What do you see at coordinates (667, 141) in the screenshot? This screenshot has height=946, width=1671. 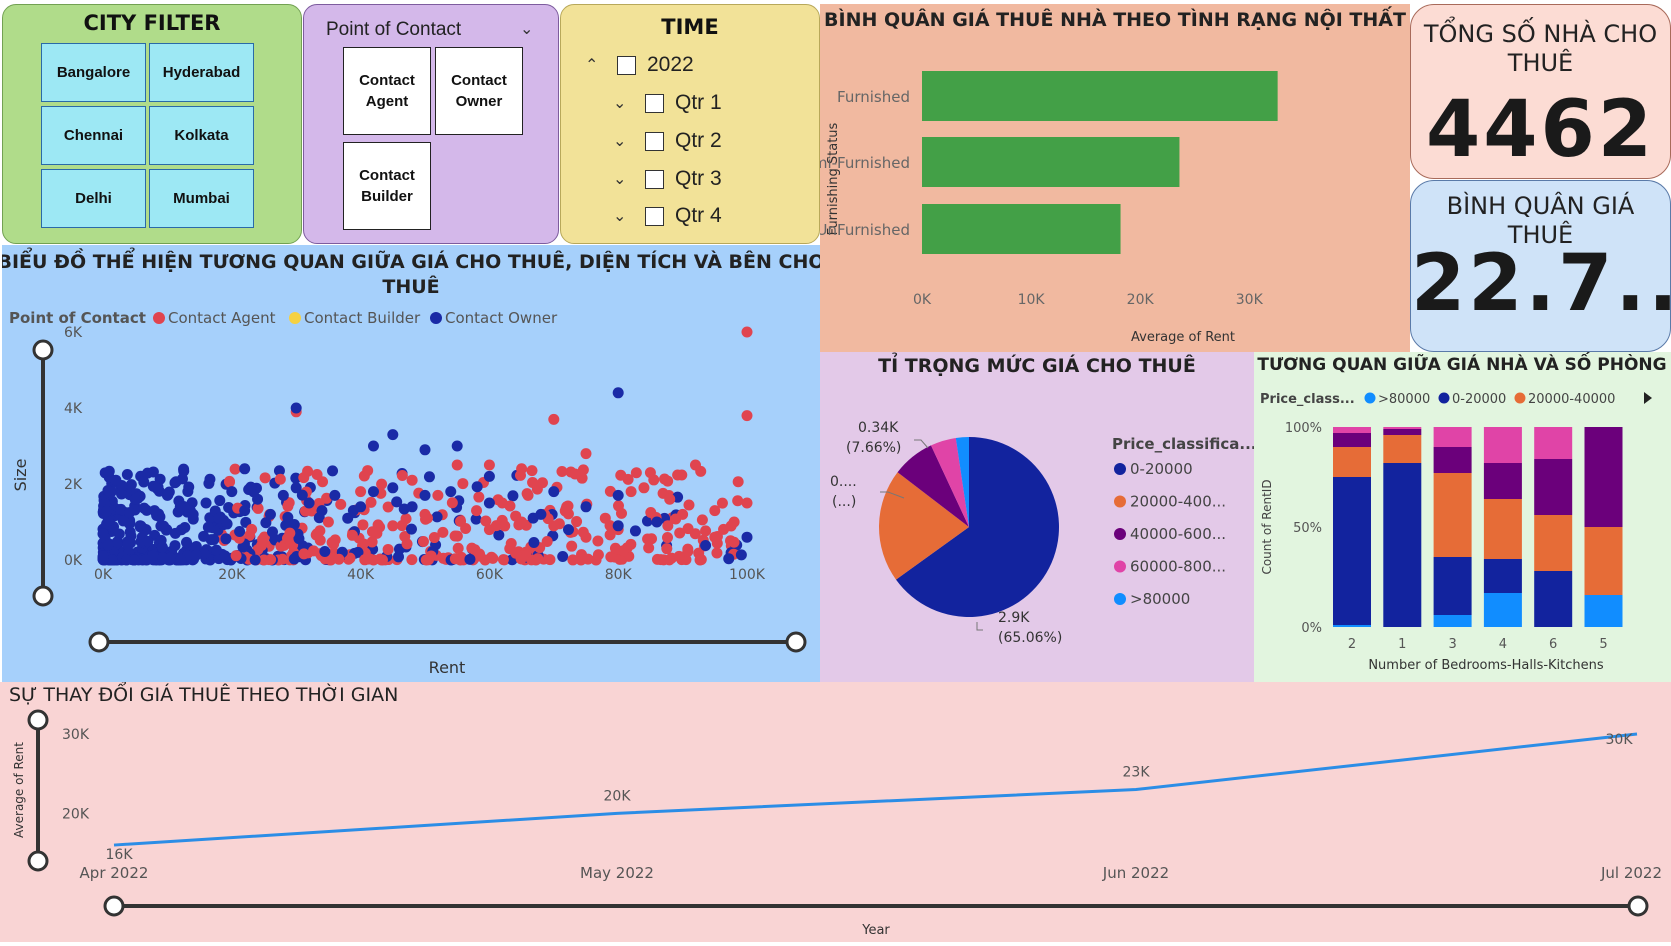 I see `qtr2-row: ⌄ Qtr 2` at bounding box center [667, 141].